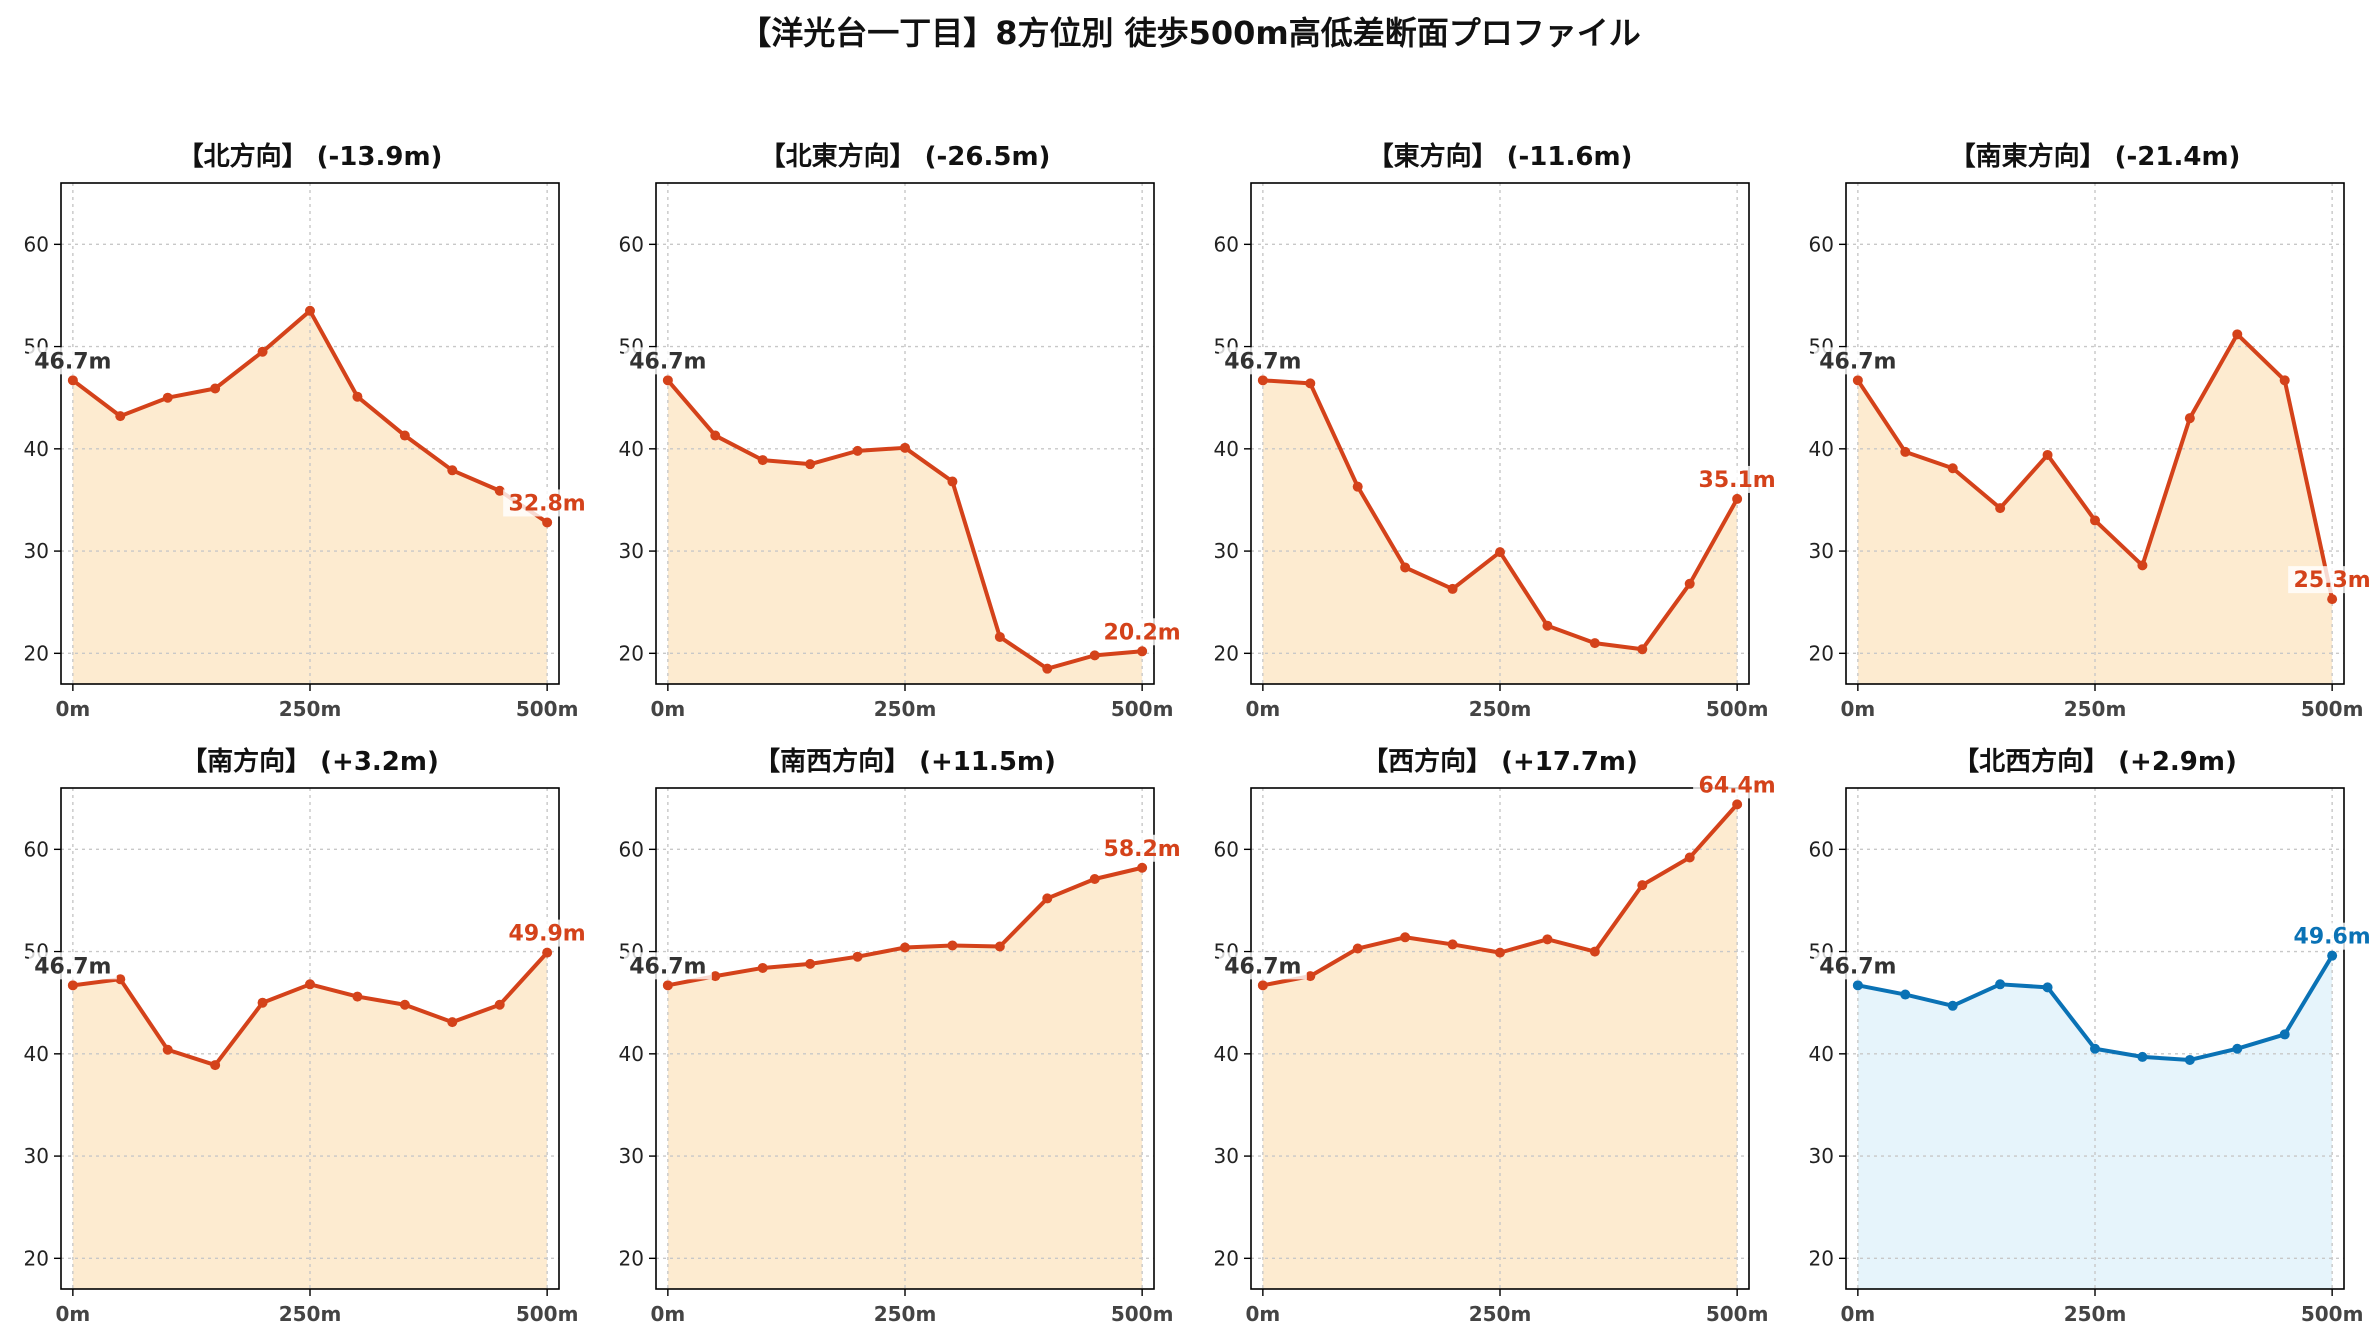  I want to click on end-value-label: 49.9m, so click(547, 934).